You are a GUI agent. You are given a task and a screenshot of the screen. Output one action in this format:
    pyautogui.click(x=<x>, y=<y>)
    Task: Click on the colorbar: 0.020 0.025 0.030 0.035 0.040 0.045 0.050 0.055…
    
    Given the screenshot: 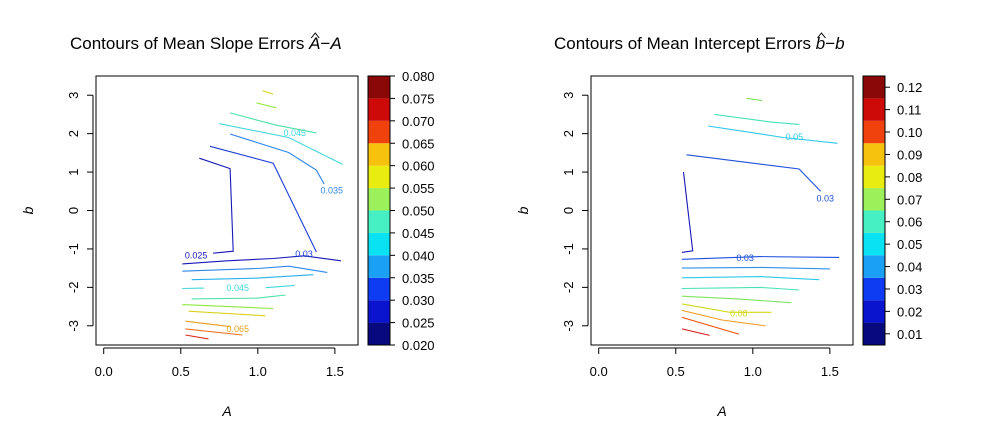 What is the action you would take?
    pyautogui.click(x=401, y=211)
    